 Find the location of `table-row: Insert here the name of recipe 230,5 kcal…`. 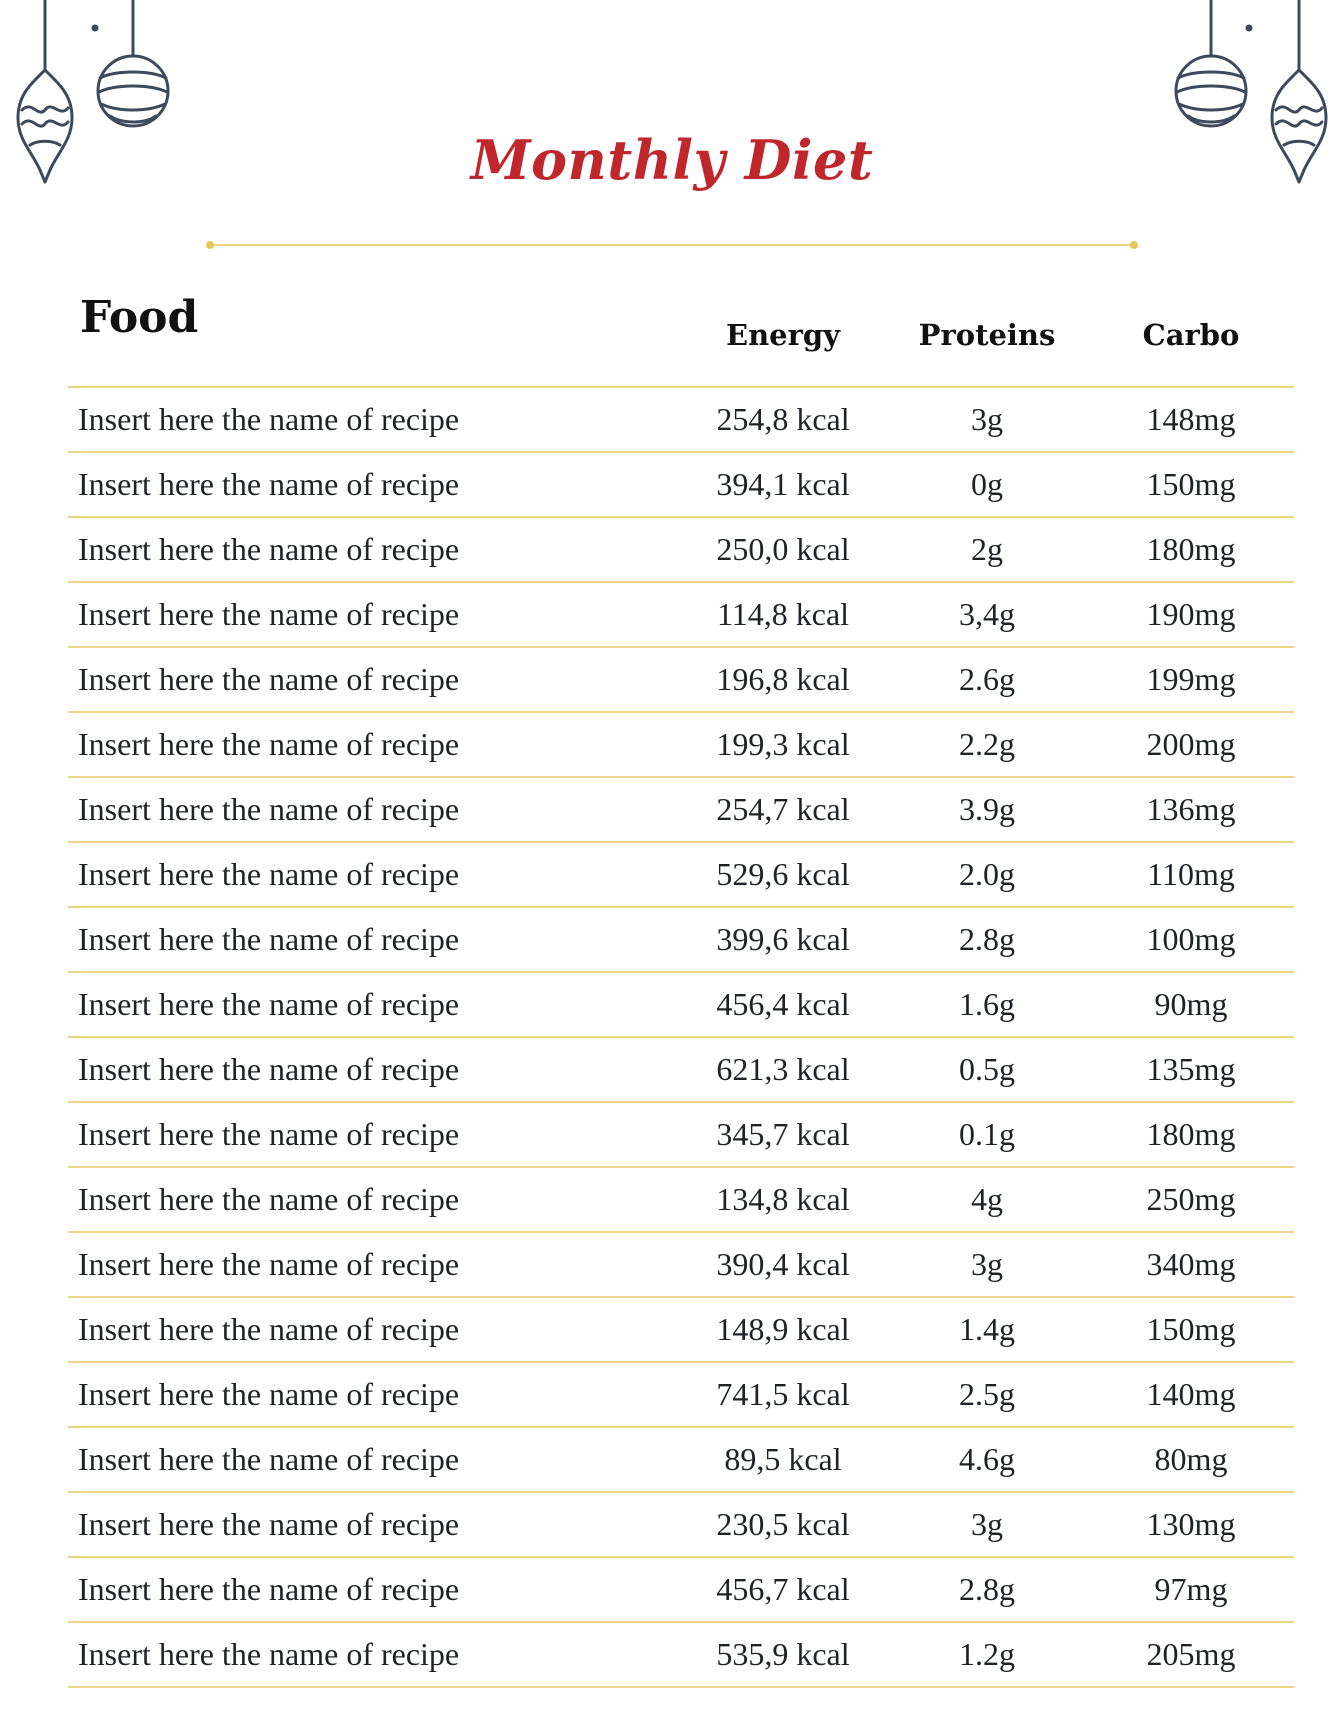

table-row: Insert here the name of recipe 230,5 kcal… is located at coordinates (681, 1525).